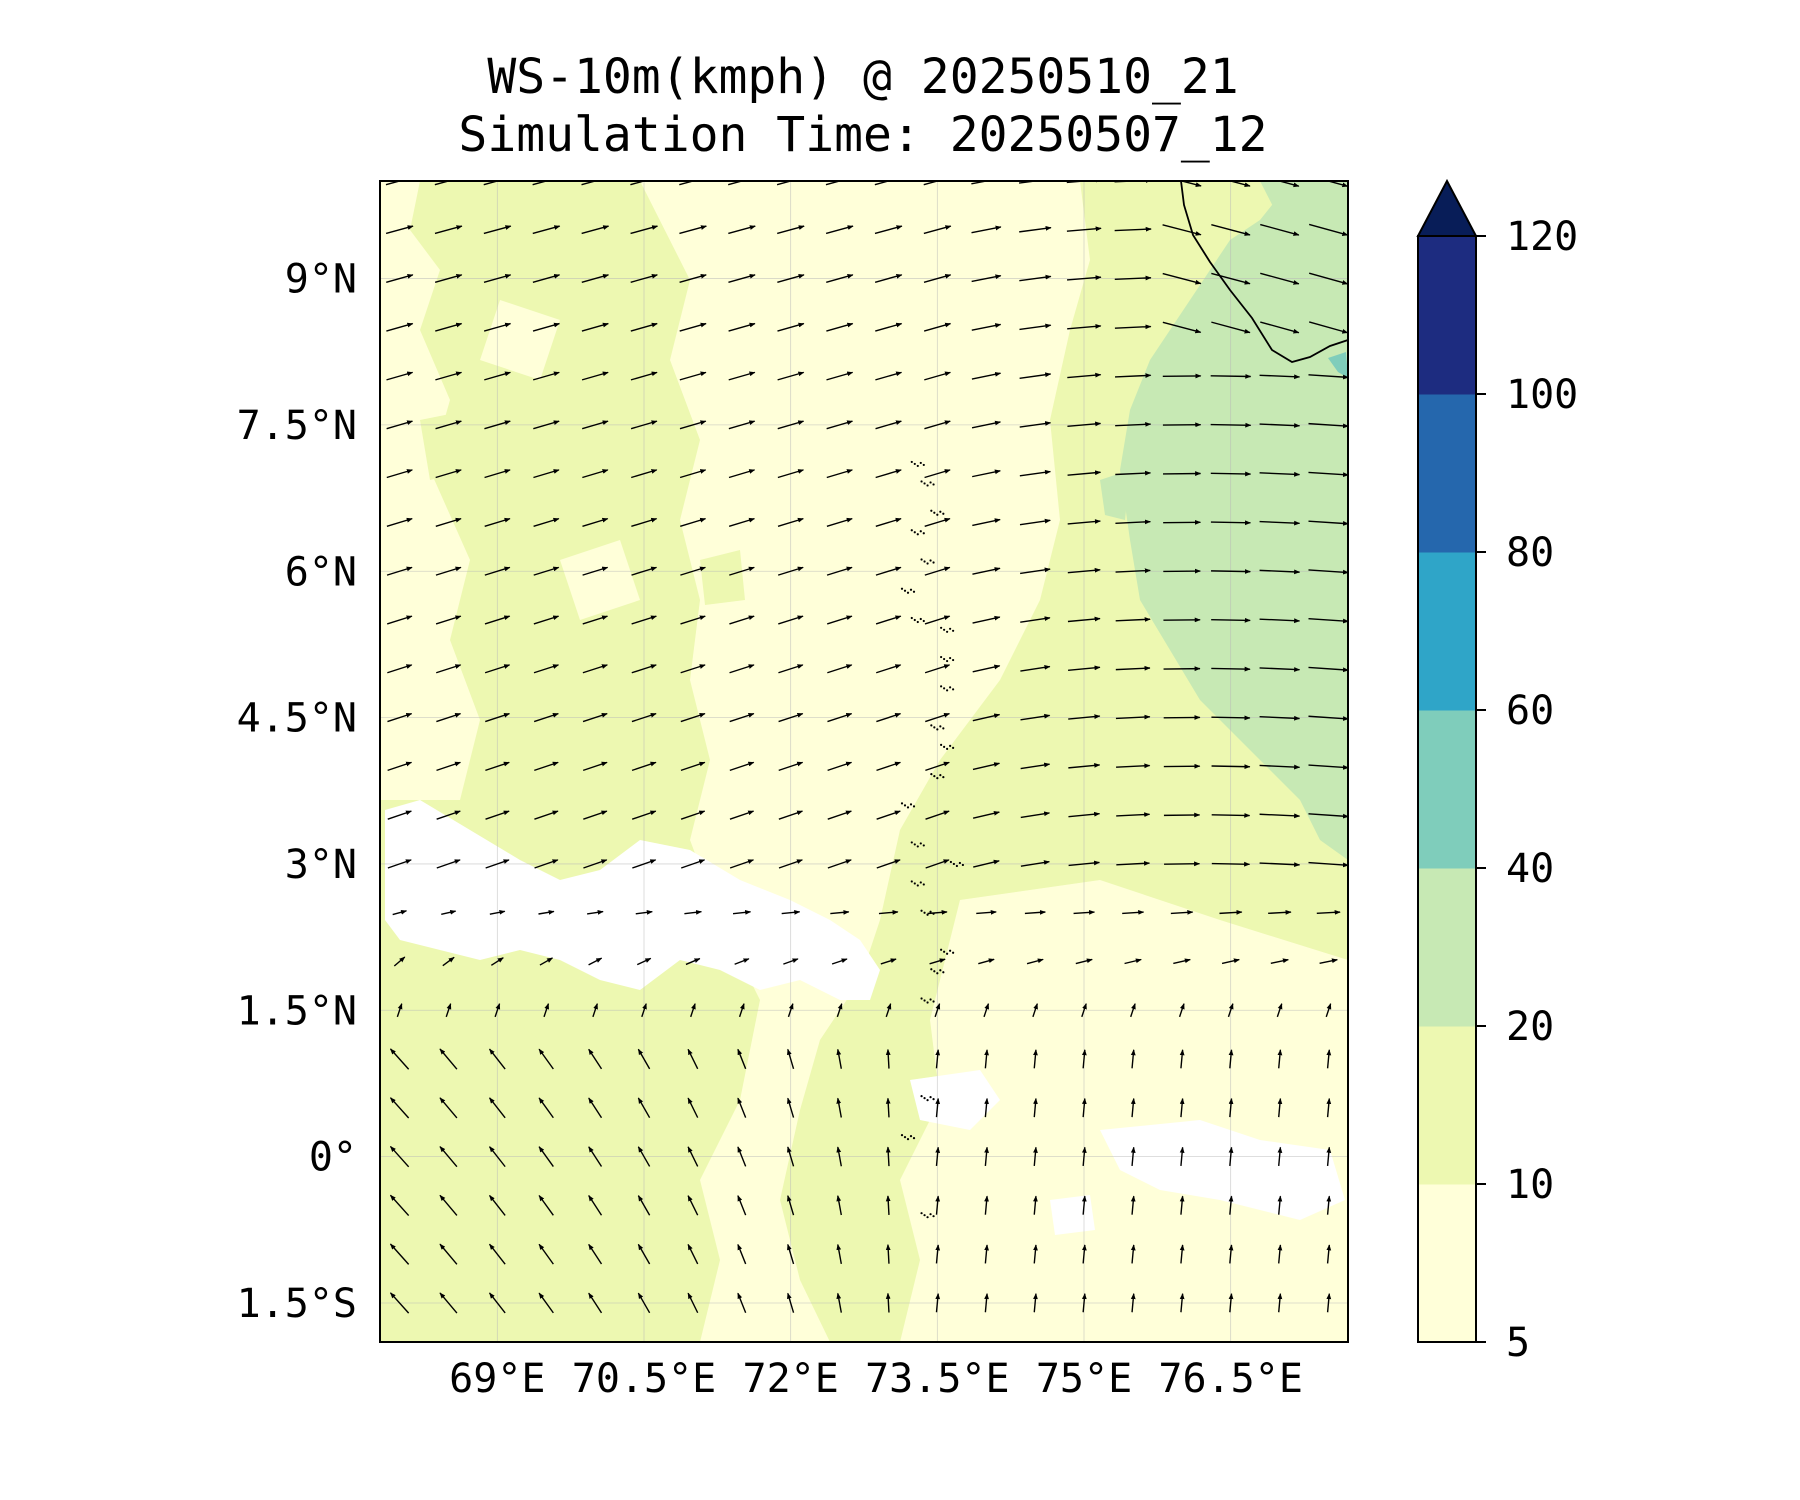 The height and width of the screenshot is (1500, 1800). Describe the element at coordinates (1530, 1027) in the screenshot. I see `colorbar-tick-label: 20` at that location.